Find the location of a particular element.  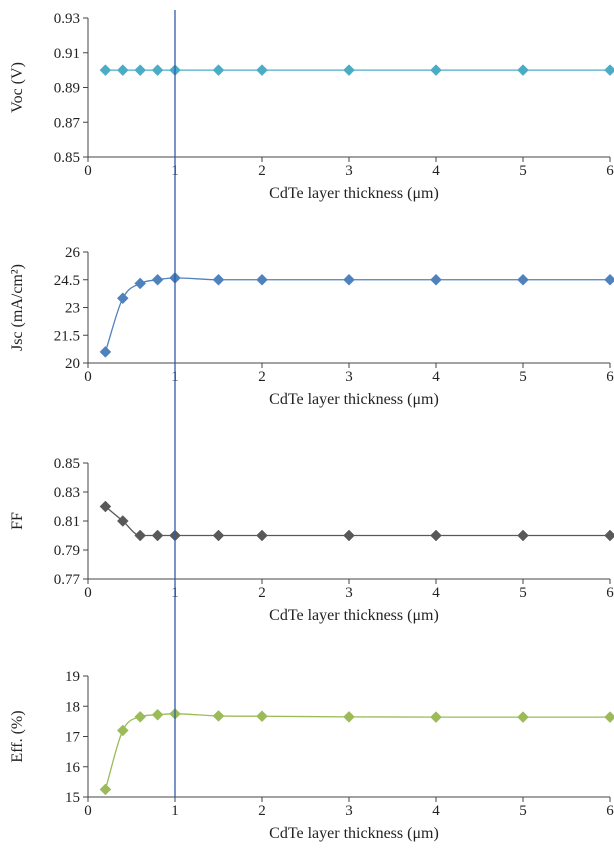

y-tick-label: 17 is located at coordinates (73, 738).